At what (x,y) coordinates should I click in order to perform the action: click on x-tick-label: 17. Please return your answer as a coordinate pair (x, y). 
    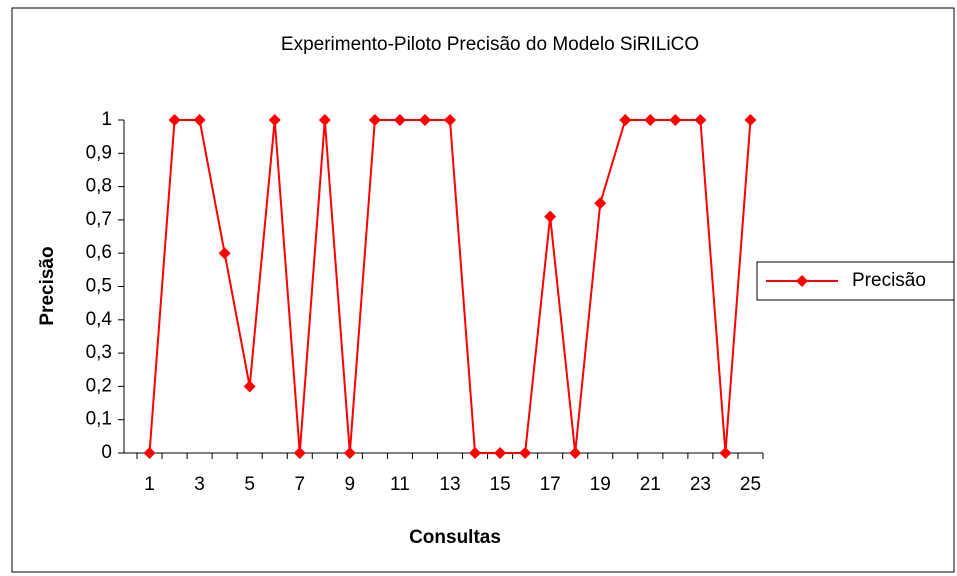
    Looking at the image, I should click on (550, 484).